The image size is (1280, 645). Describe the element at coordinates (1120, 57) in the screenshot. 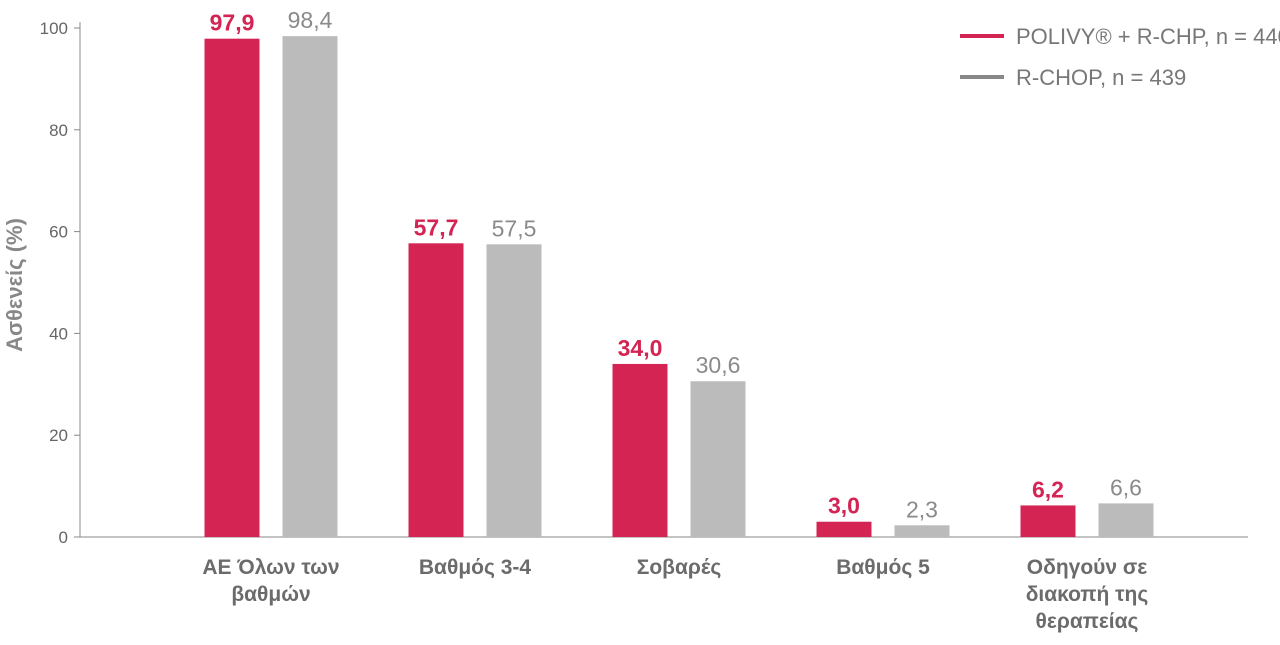

I see `legend: POLIVY® + R-CHP, n = 440 R-CHOP, n = 439` at that location.